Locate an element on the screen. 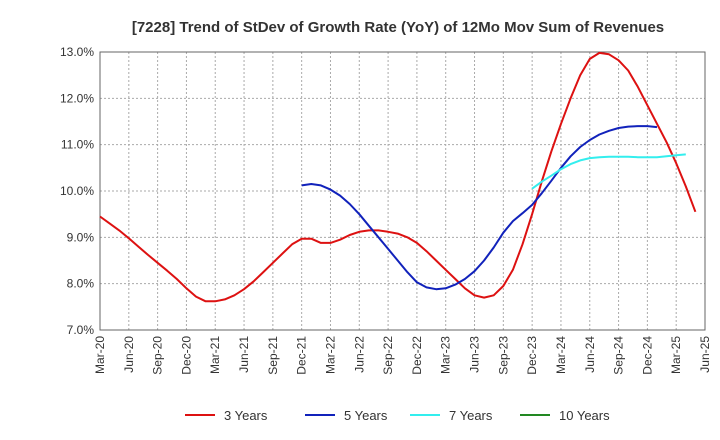 The width and height of the screenshot is (720, 440). x-tick-label: Dec-23 is located at coordinates (532, 355).